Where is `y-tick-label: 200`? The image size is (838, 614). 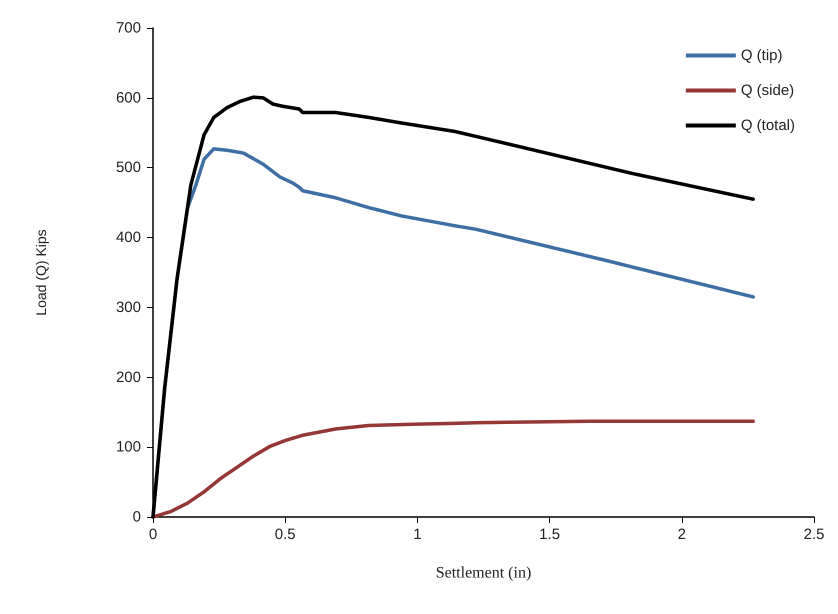
y-tick-label: 200 is located at coordinates (128, 377).